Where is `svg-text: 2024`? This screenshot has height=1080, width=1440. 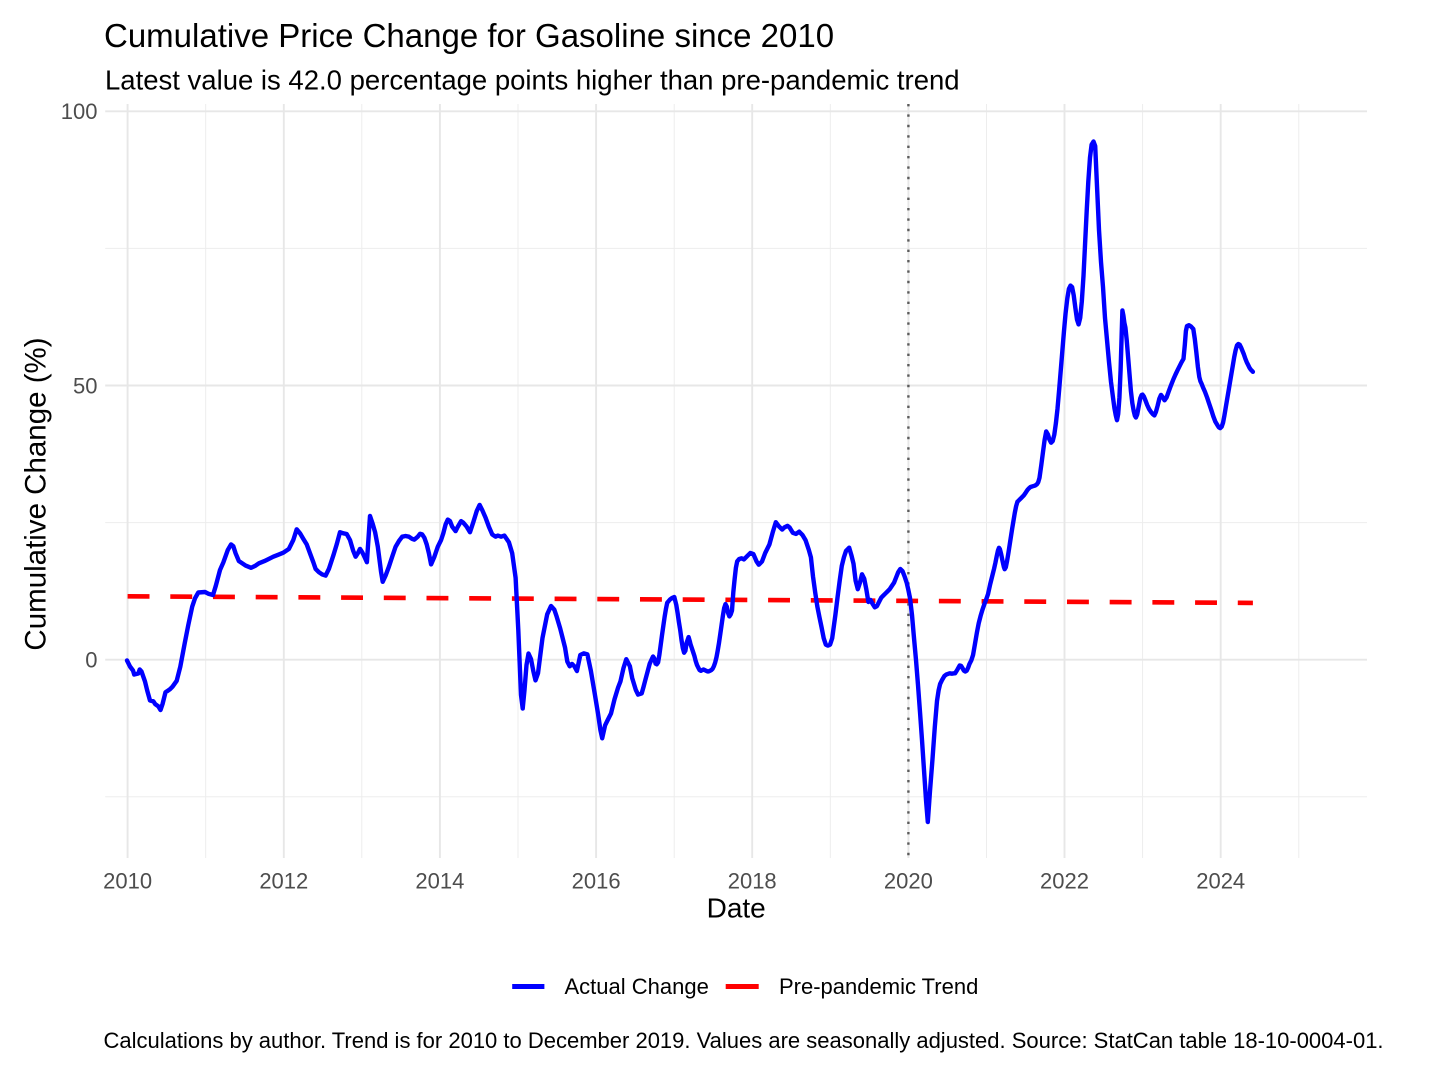
svg-text: 2024 is located at coordinates (1220, 881).